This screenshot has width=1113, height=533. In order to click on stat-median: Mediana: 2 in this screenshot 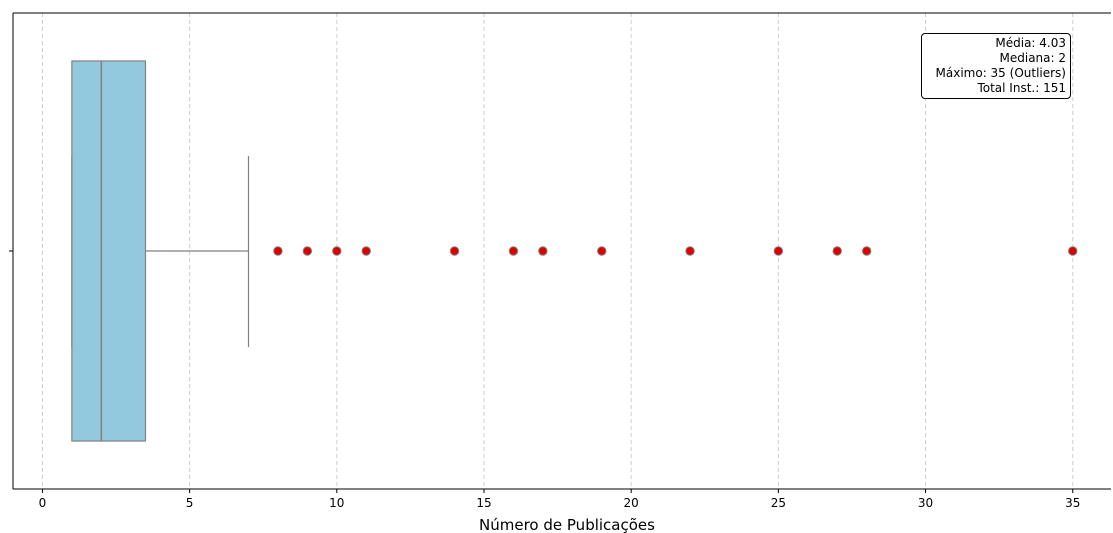, I will do `click(1033, 58)`.